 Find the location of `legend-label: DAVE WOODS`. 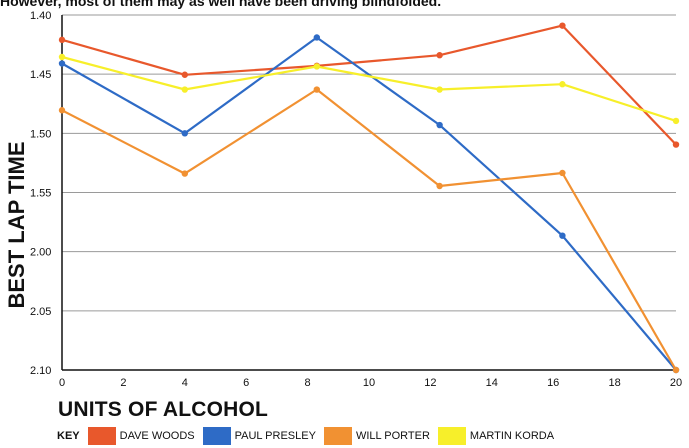

legend-label: DAVE WOODS is located at coordinates (157, 436).